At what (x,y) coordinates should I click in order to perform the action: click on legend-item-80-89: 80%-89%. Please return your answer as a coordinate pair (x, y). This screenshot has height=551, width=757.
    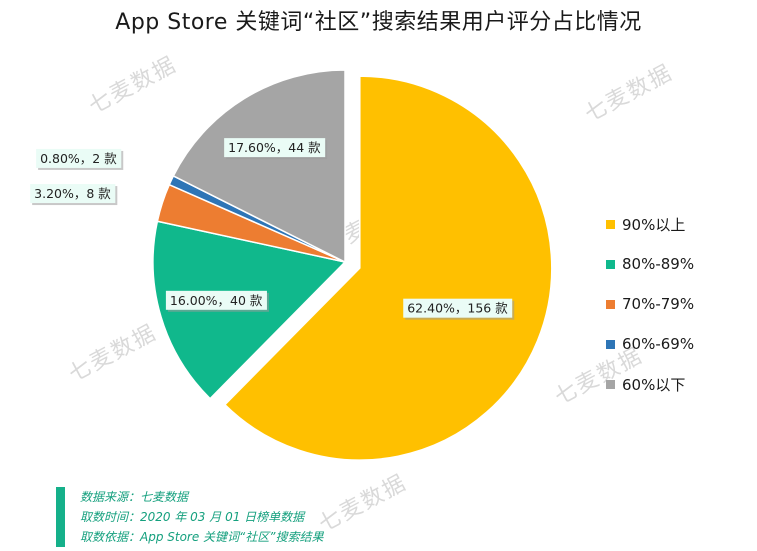
    Looking at the image, I should click on (650, 264).